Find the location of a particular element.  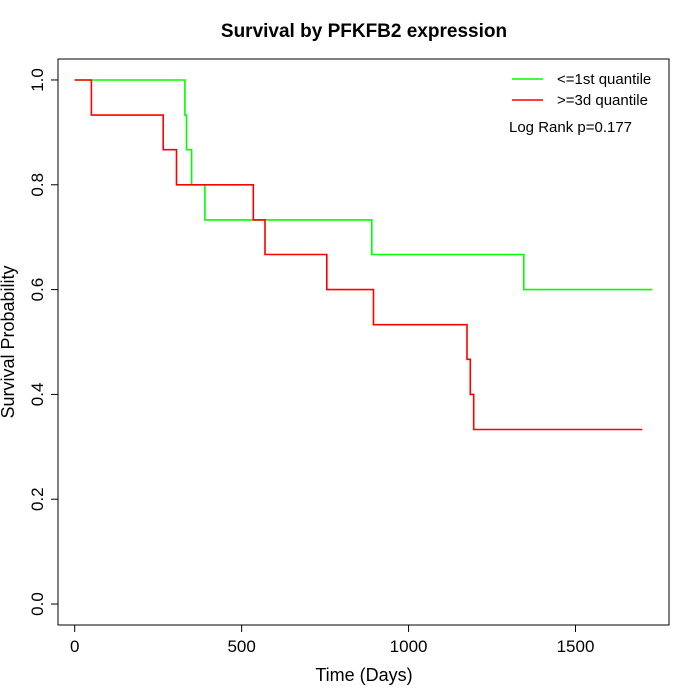

x-tick-label: 0 is located at coordinates (74, 646).